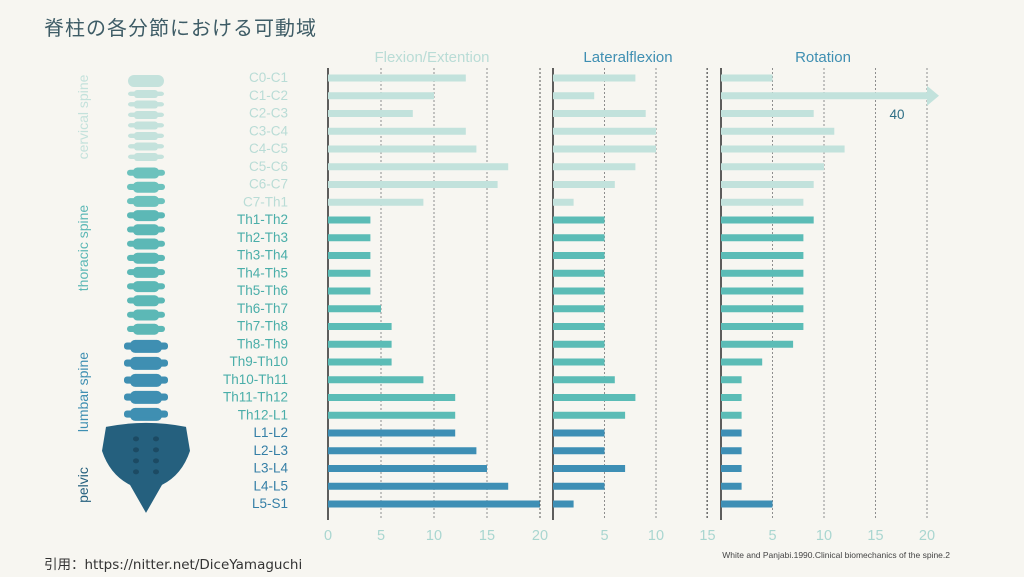  What do you see at coordinates (269, 130) in the screenshot?
I see `segment-label: C3-C4` at bounding box center [269, 130].